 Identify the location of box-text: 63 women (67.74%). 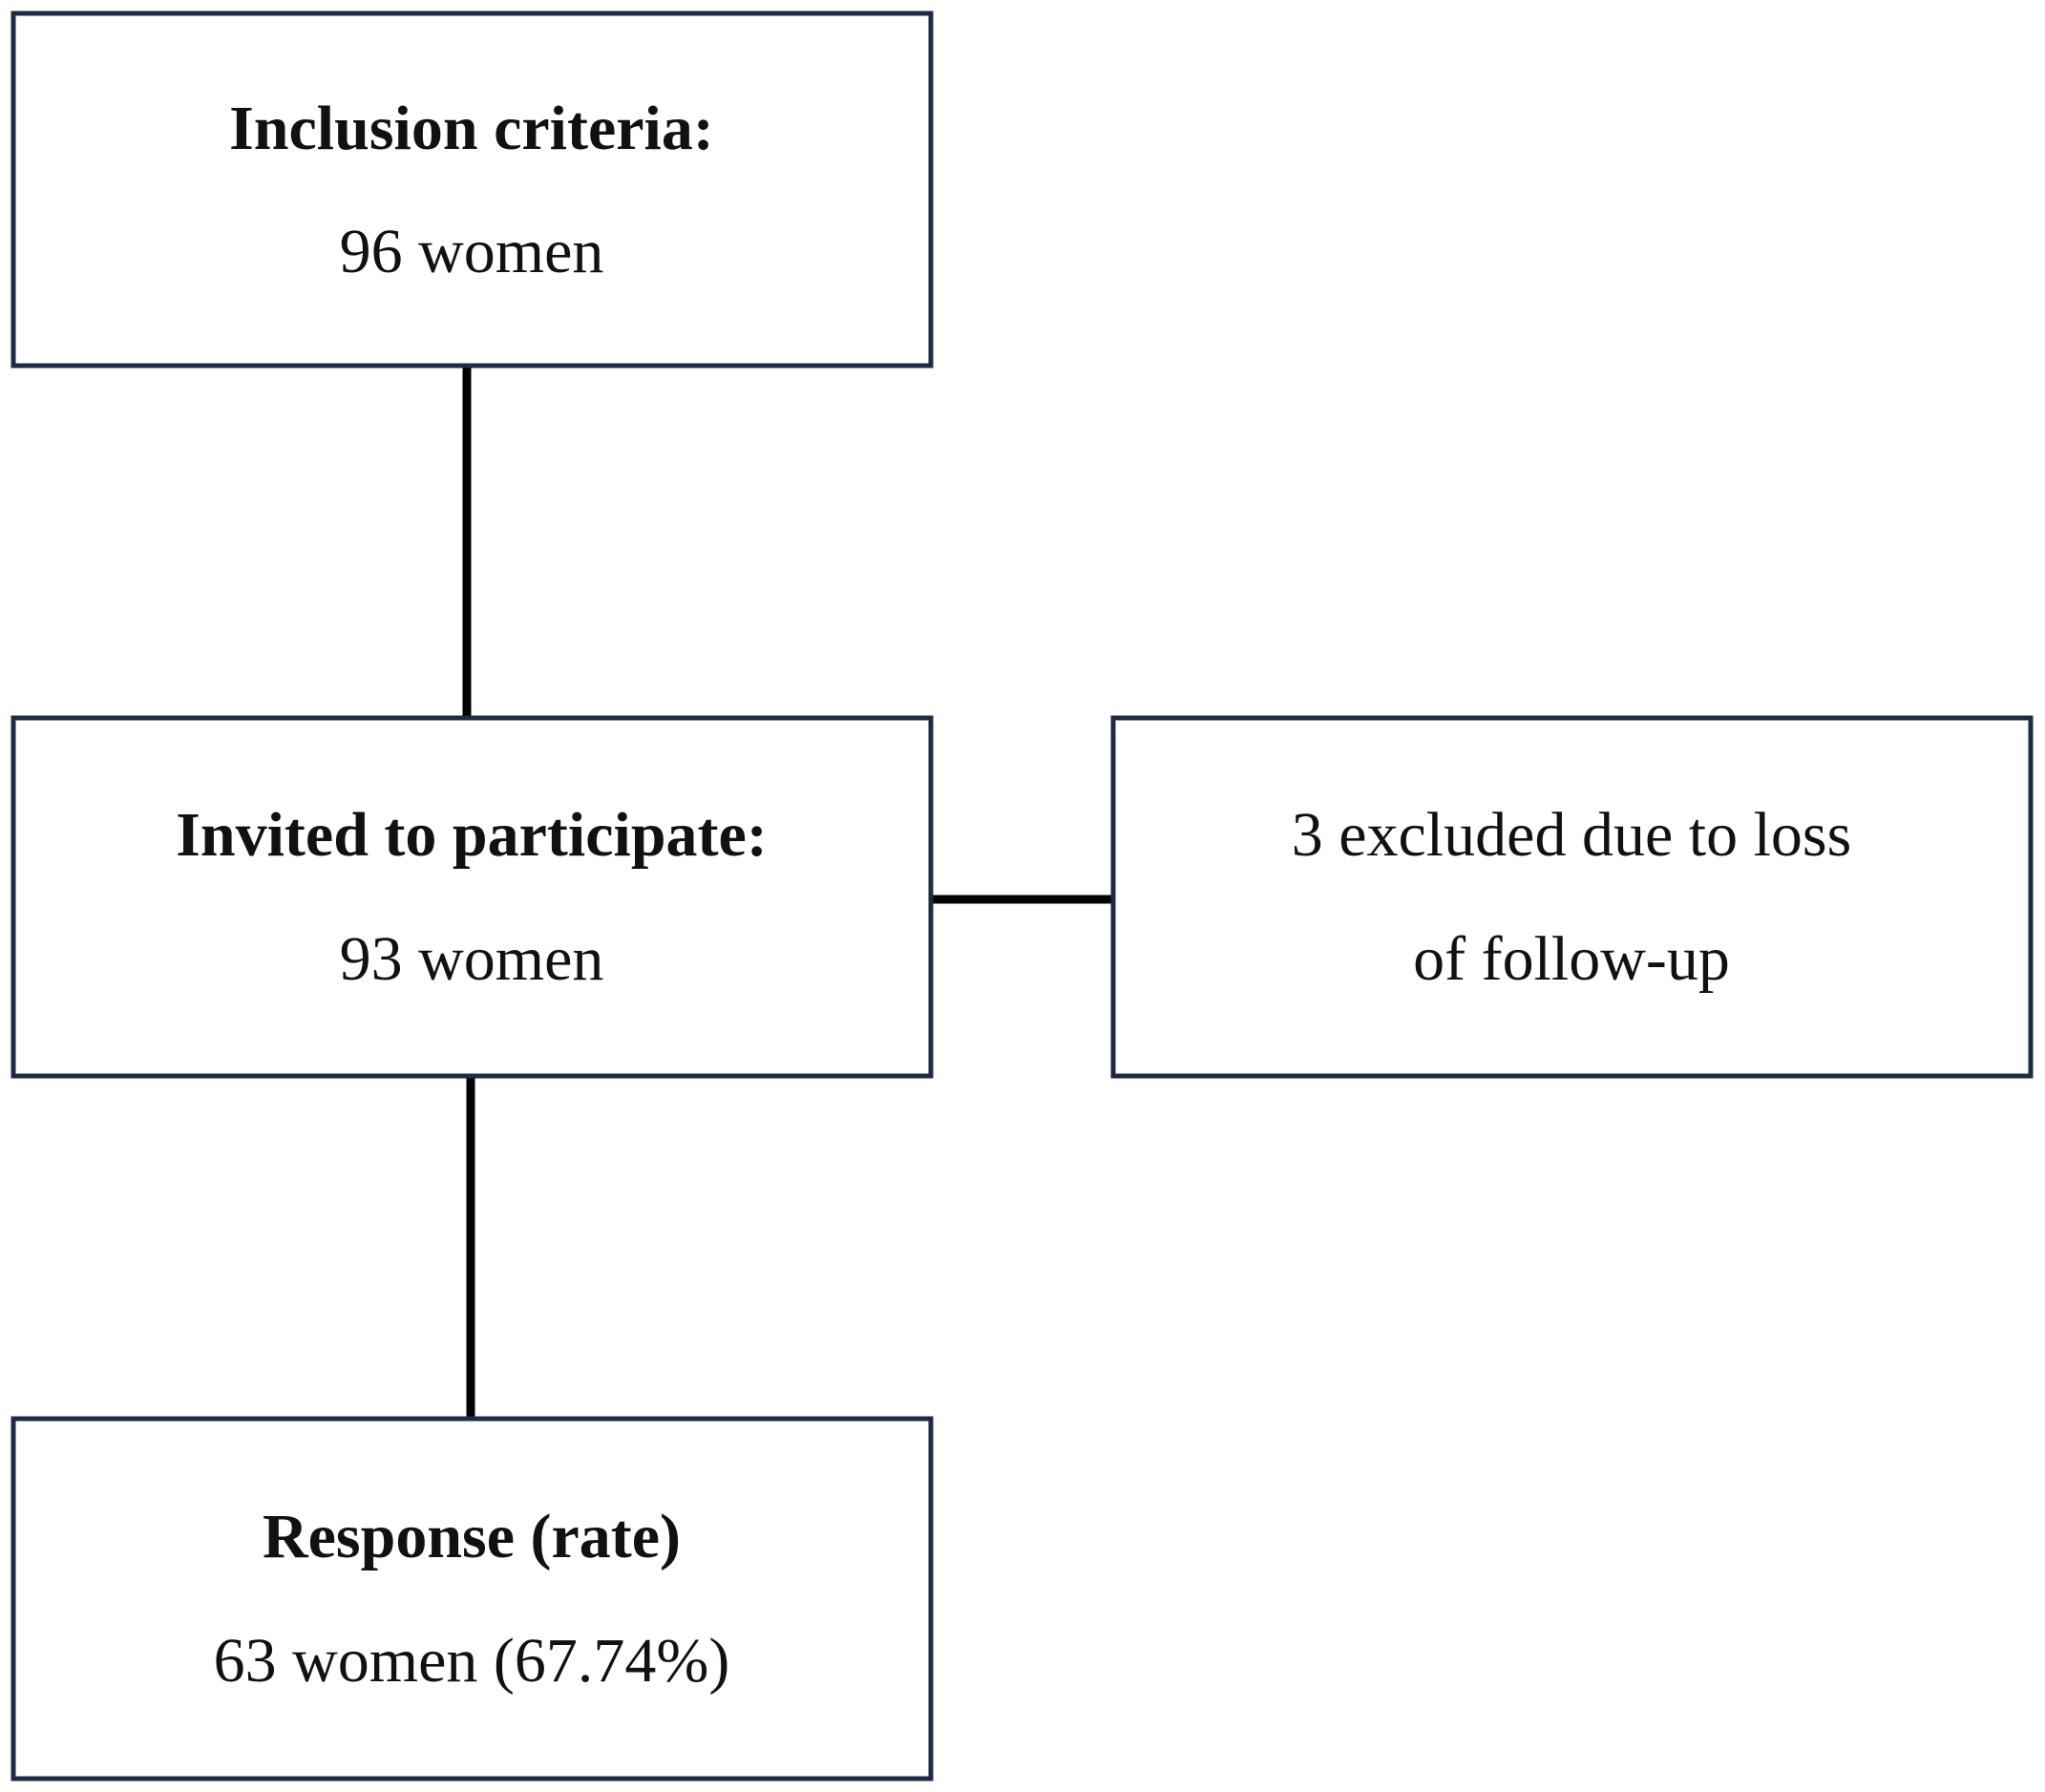
(472, 1661).